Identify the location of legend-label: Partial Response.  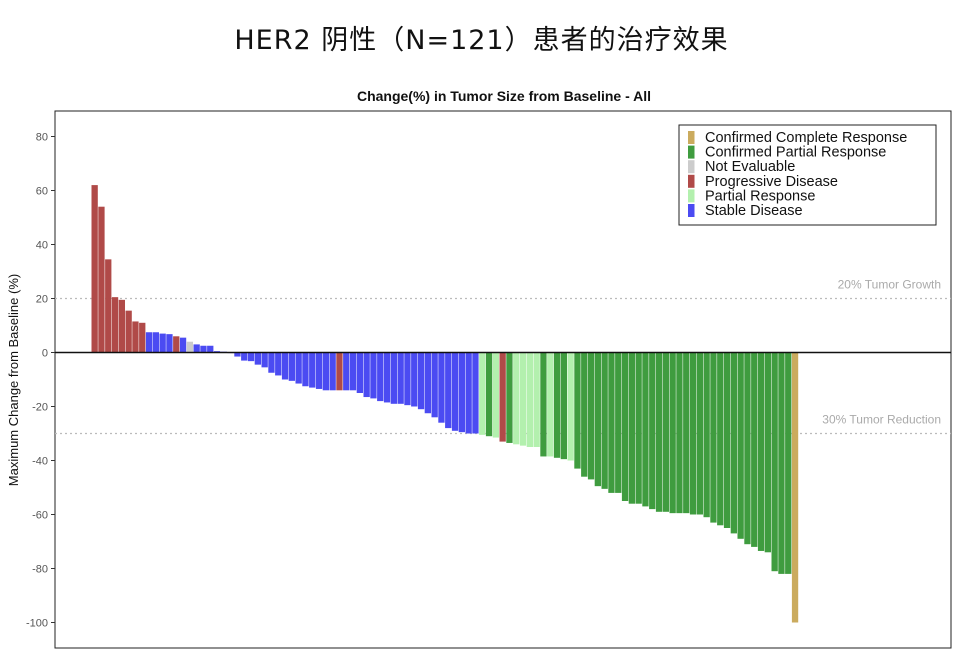
(760, 196).